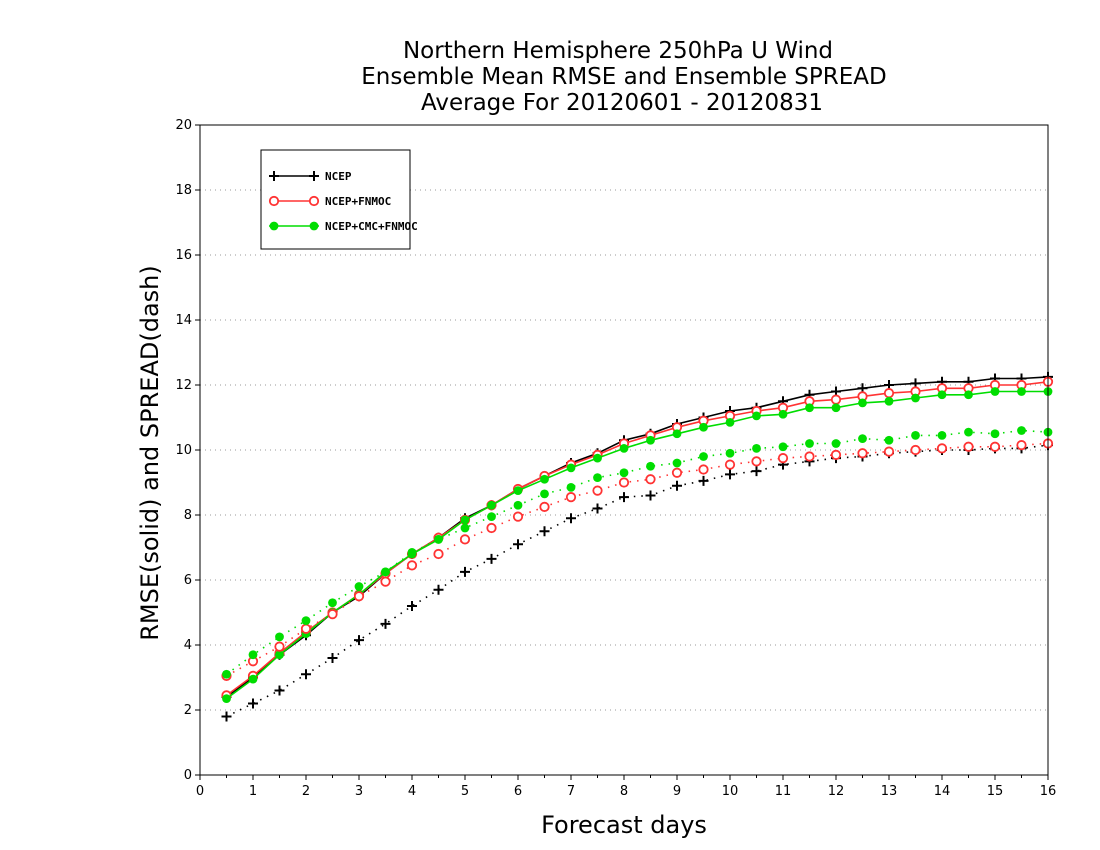  I want to click on x-tick-label-2: 2, so click(306, 791).